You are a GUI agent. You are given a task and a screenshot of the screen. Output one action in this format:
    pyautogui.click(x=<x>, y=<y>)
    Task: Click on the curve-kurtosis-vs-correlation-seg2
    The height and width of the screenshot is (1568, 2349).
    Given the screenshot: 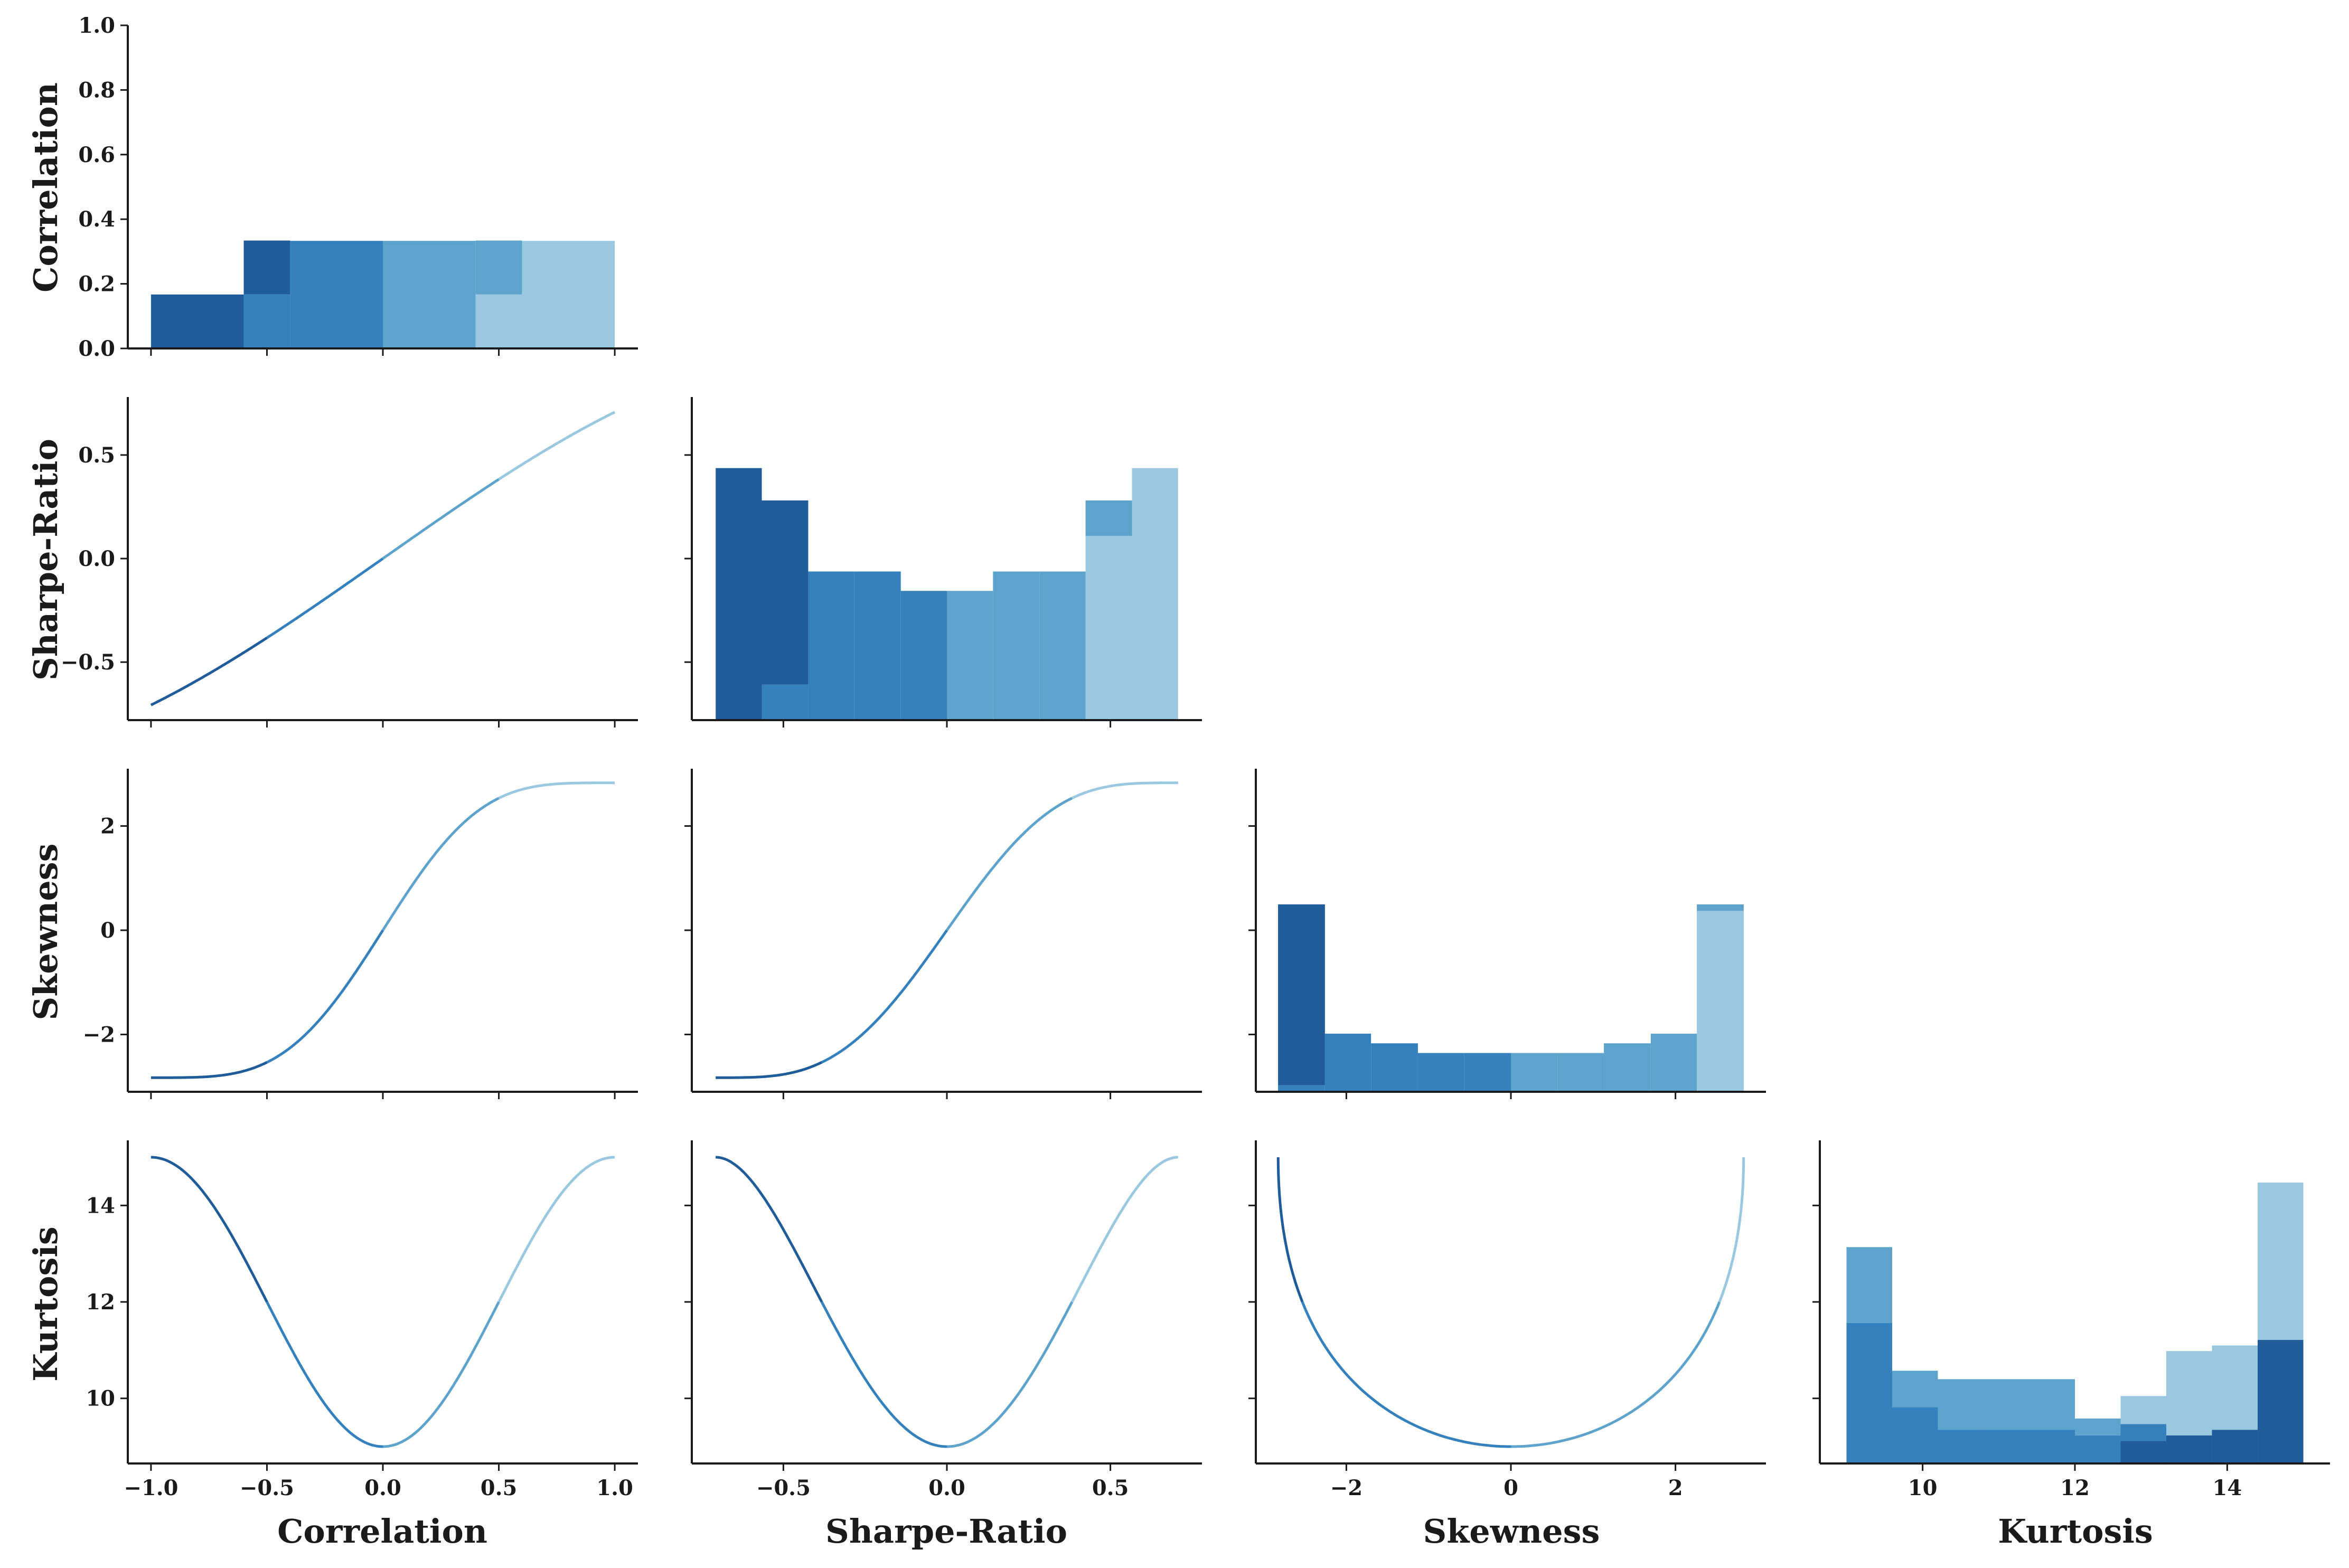 What is the action you would take?
    pyautogui.click(x=441, y=1374)
    